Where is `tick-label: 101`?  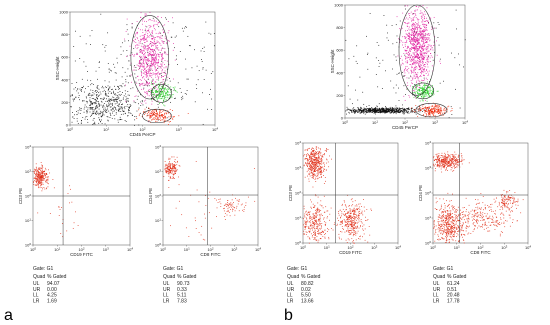
tick-label: 101 is located at coordinates (57, 250).